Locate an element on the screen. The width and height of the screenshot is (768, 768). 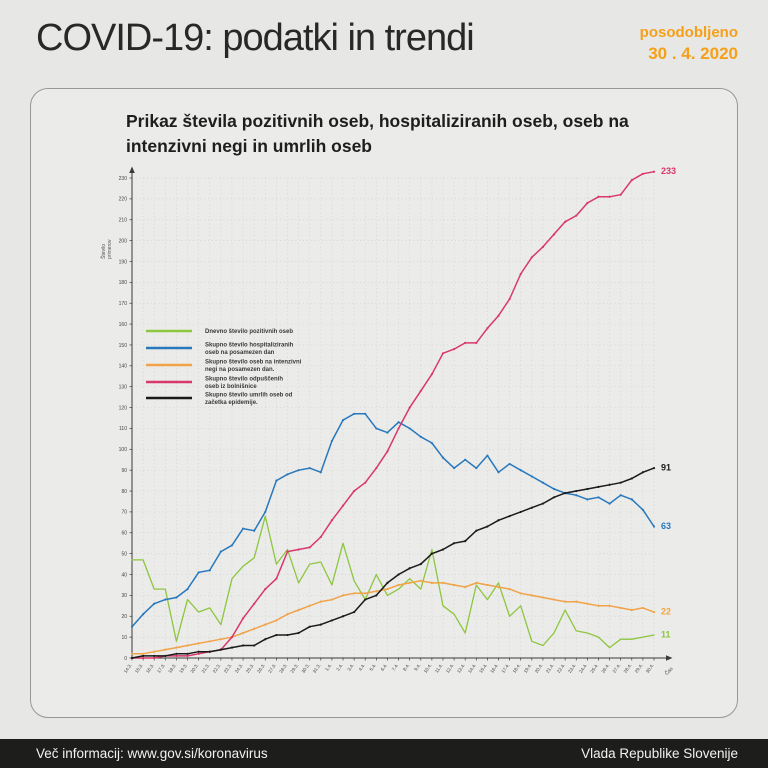
svg-text: 14.4. is located at coordinates (472, 668).